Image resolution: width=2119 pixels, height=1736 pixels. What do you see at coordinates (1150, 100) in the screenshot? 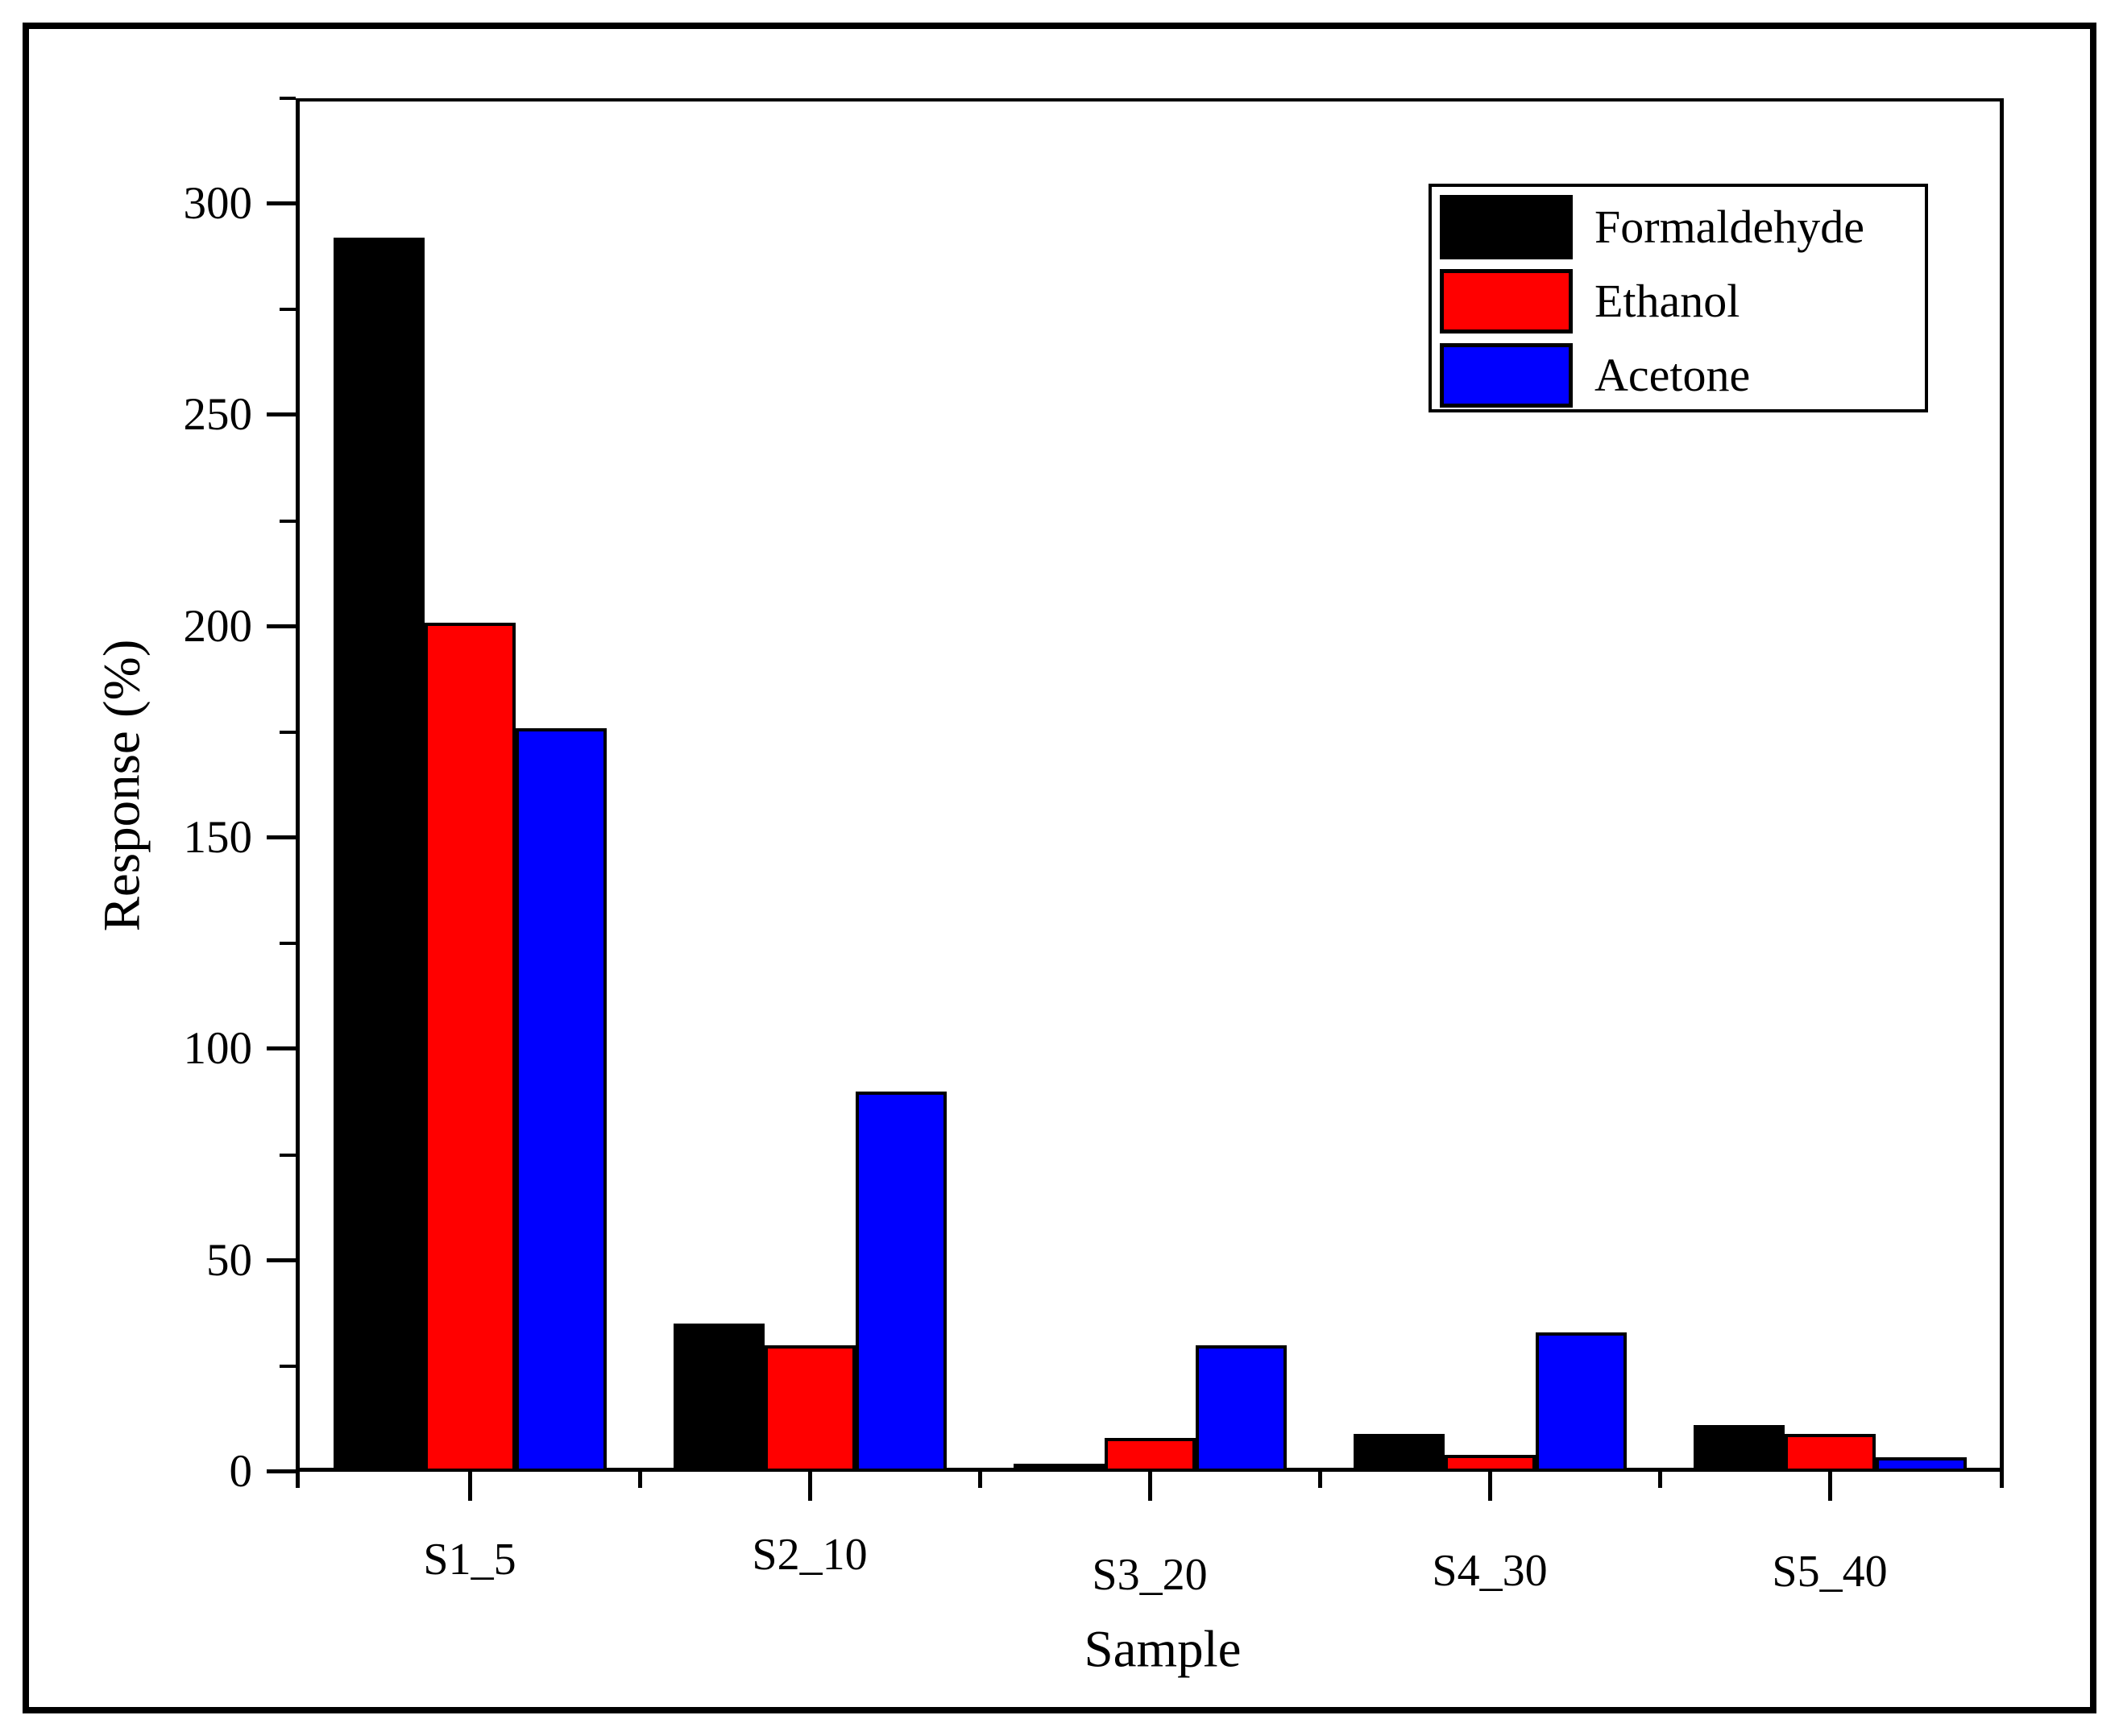
I see `top-frame-line` at bounding box center [1150, 100].